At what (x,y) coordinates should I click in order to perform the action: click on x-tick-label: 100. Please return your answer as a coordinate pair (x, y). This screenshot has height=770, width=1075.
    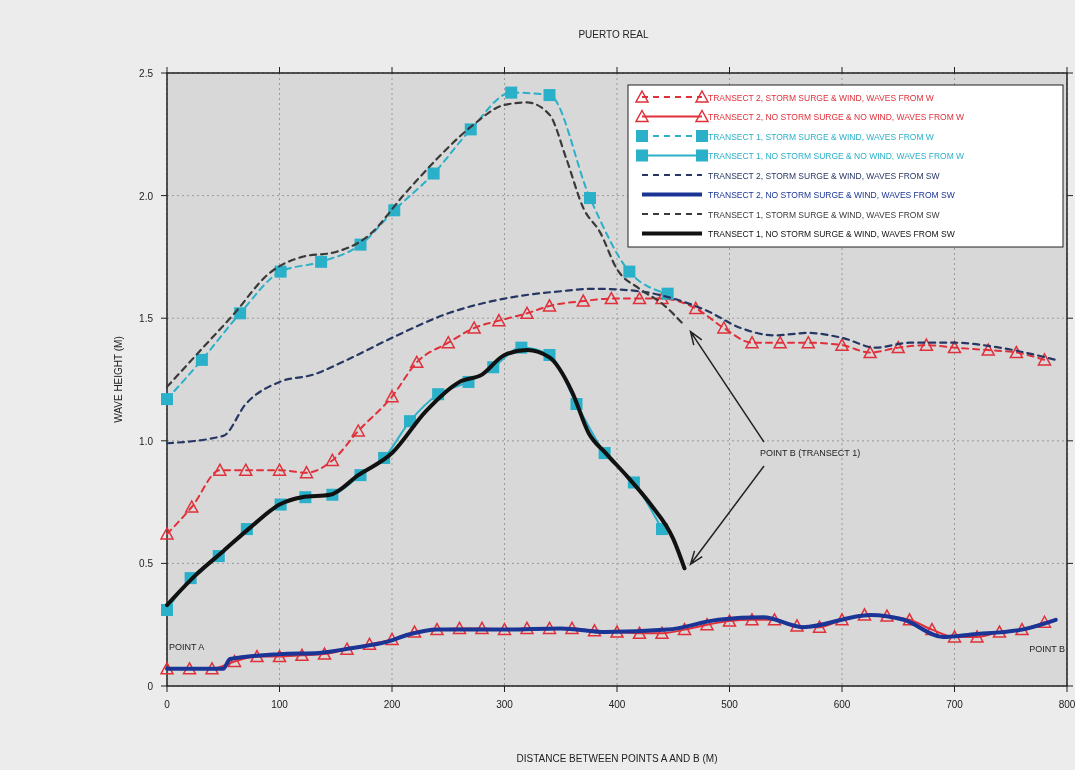
    Looking at the image, I should click on (280, 704).